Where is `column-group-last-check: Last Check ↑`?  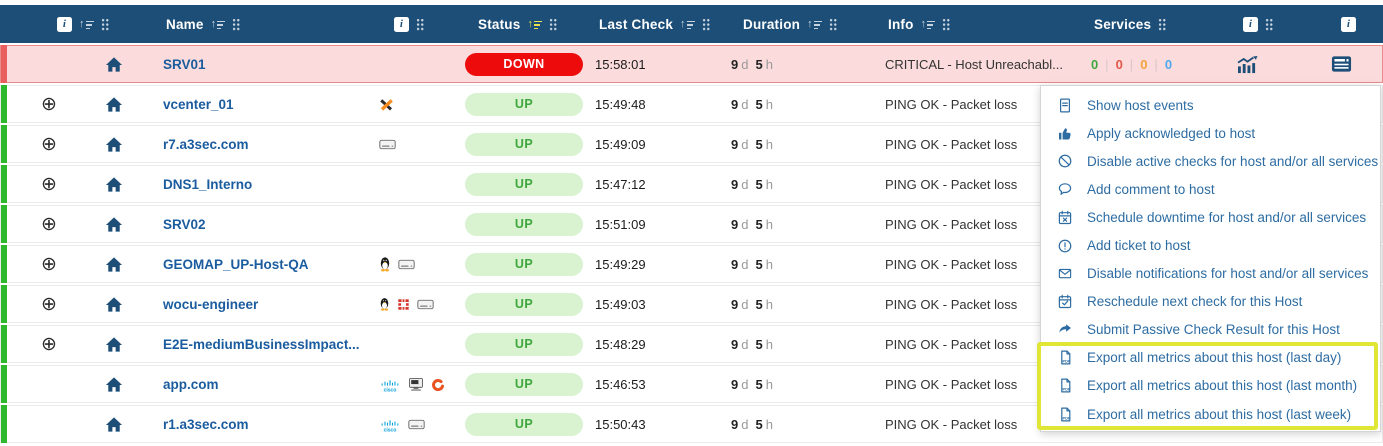 column-group-last-check: Last Check ↑ is located at coordinates (654, 24).